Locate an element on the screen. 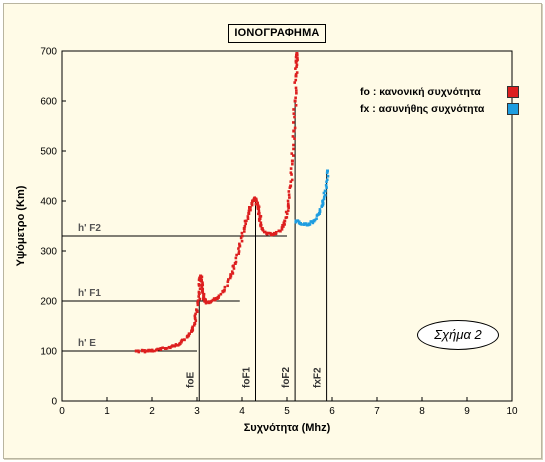 The image size is (545, 462). chart-title: ΙΟΝΟΓΡΑΦΗΜΑ is located at coordinates (277, 33).